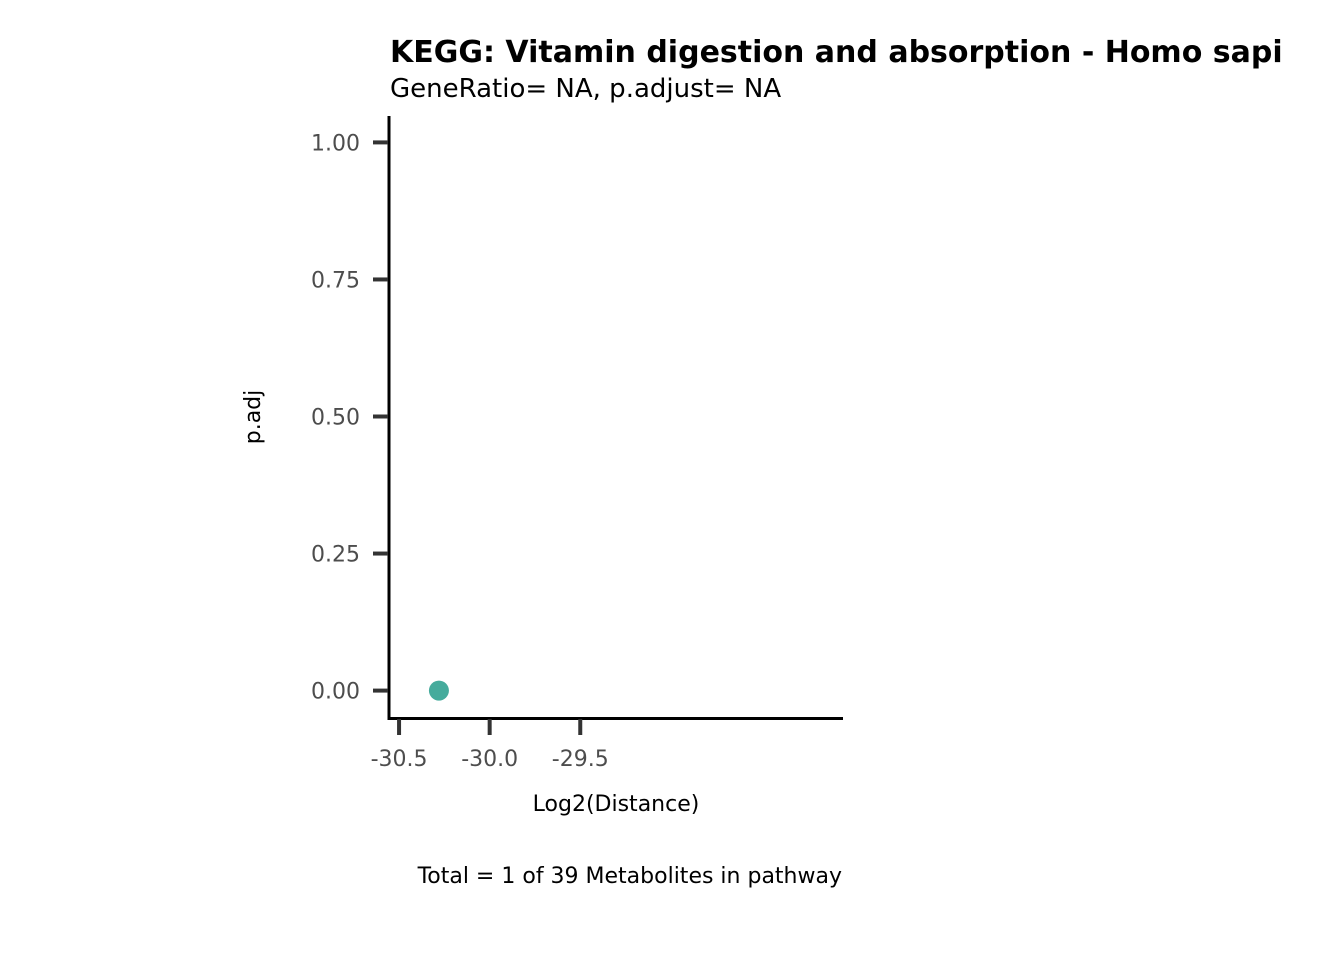 The width and height of the screenshot is (1344, 960). I want to click on data-points, so click(438, 690).